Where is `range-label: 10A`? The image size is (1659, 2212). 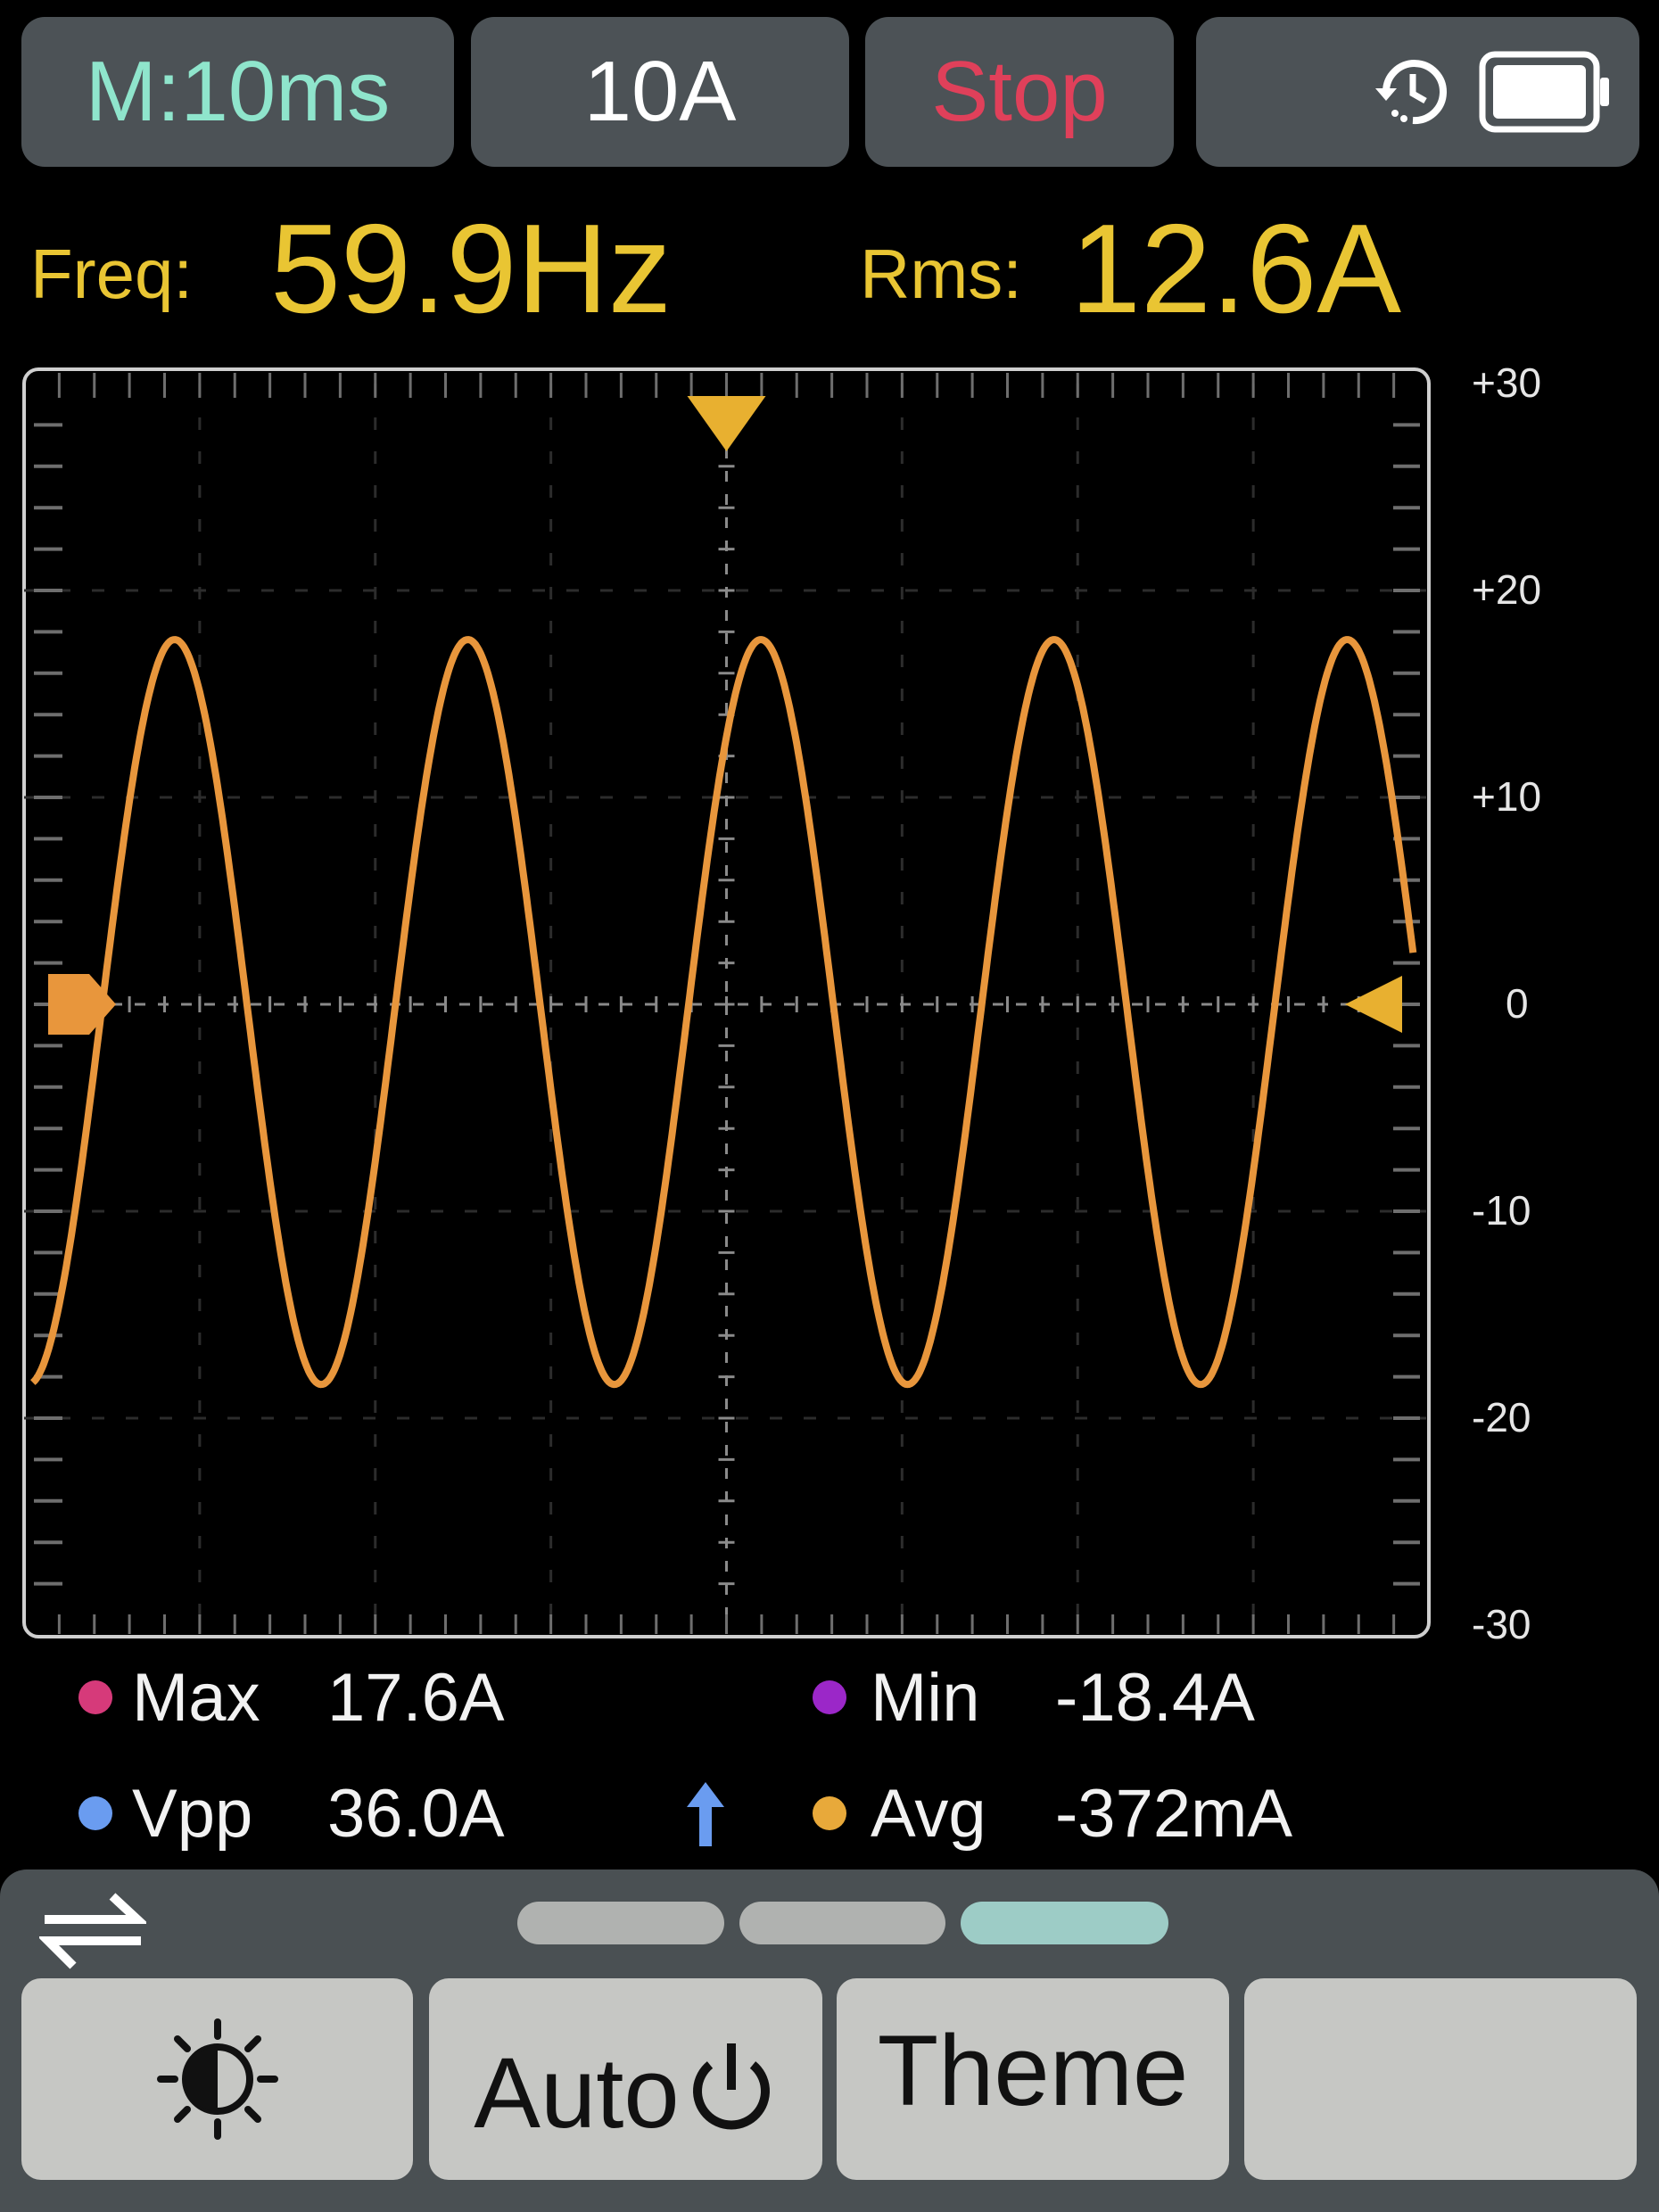 range-label: 10A is located at coordinates (660, 92).